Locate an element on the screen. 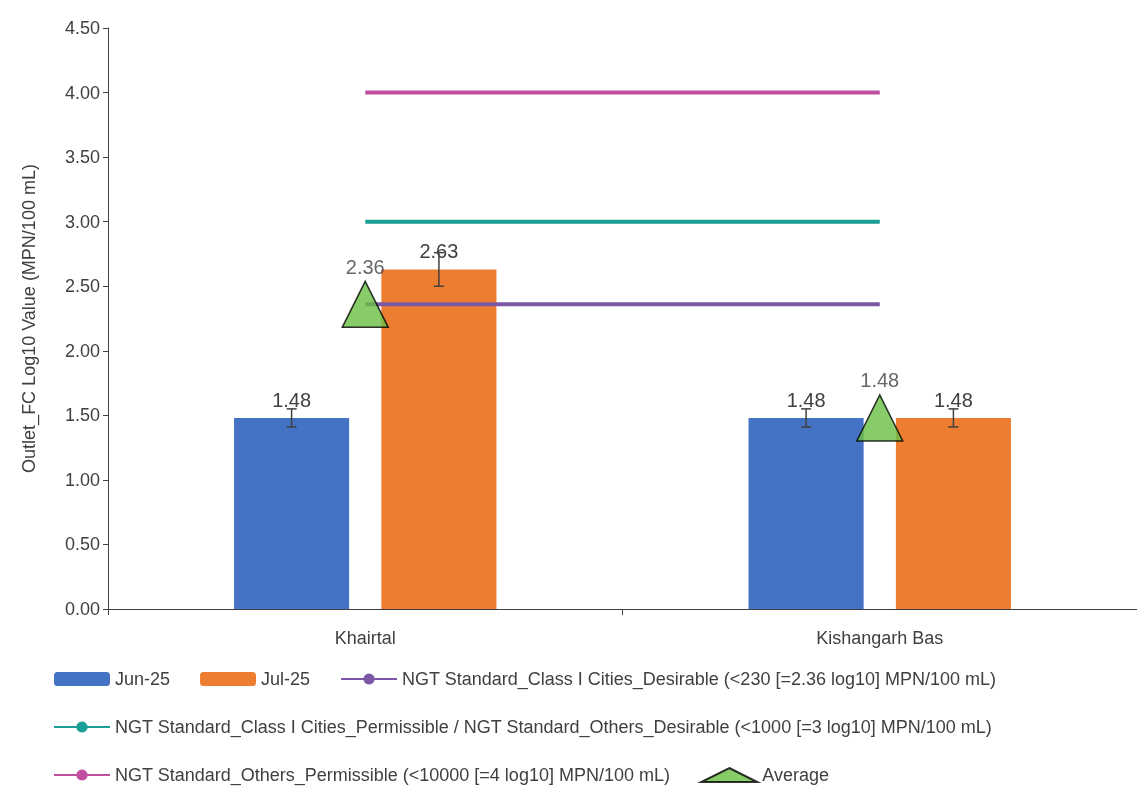  data-label: 2.36 is located at coordinates (365, 266).